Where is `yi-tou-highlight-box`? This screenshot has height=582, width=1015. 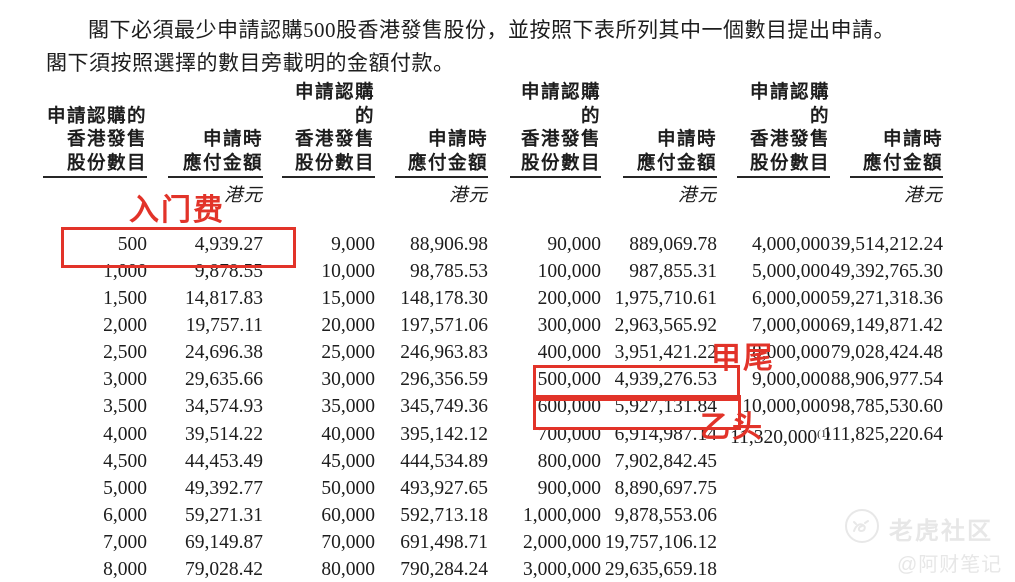 yi-tou-highlight-box is located at coordinates (637, 412).